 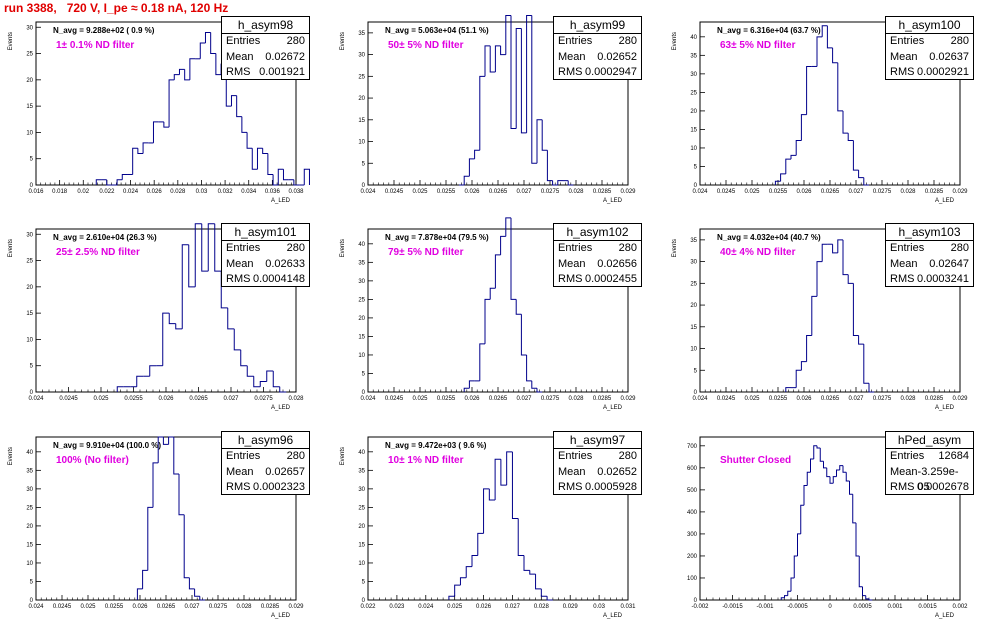 I want to click on x-tick-label: 0.016, so click(x=36, y=192).